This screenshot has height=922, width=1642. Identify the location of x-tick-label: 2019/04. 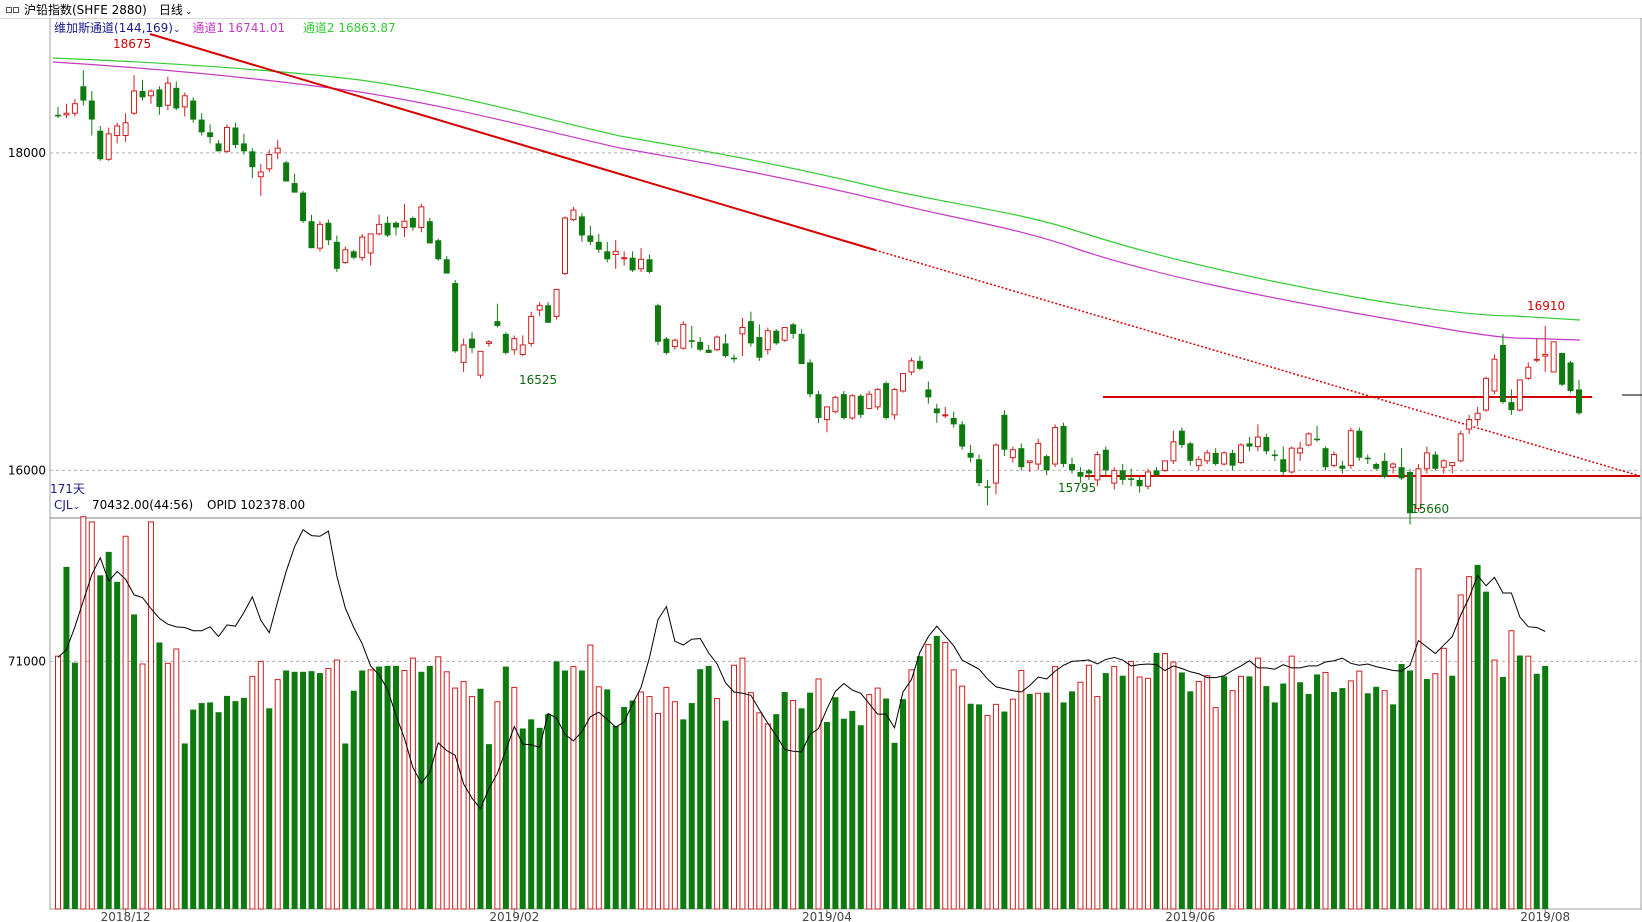
(827, 916).